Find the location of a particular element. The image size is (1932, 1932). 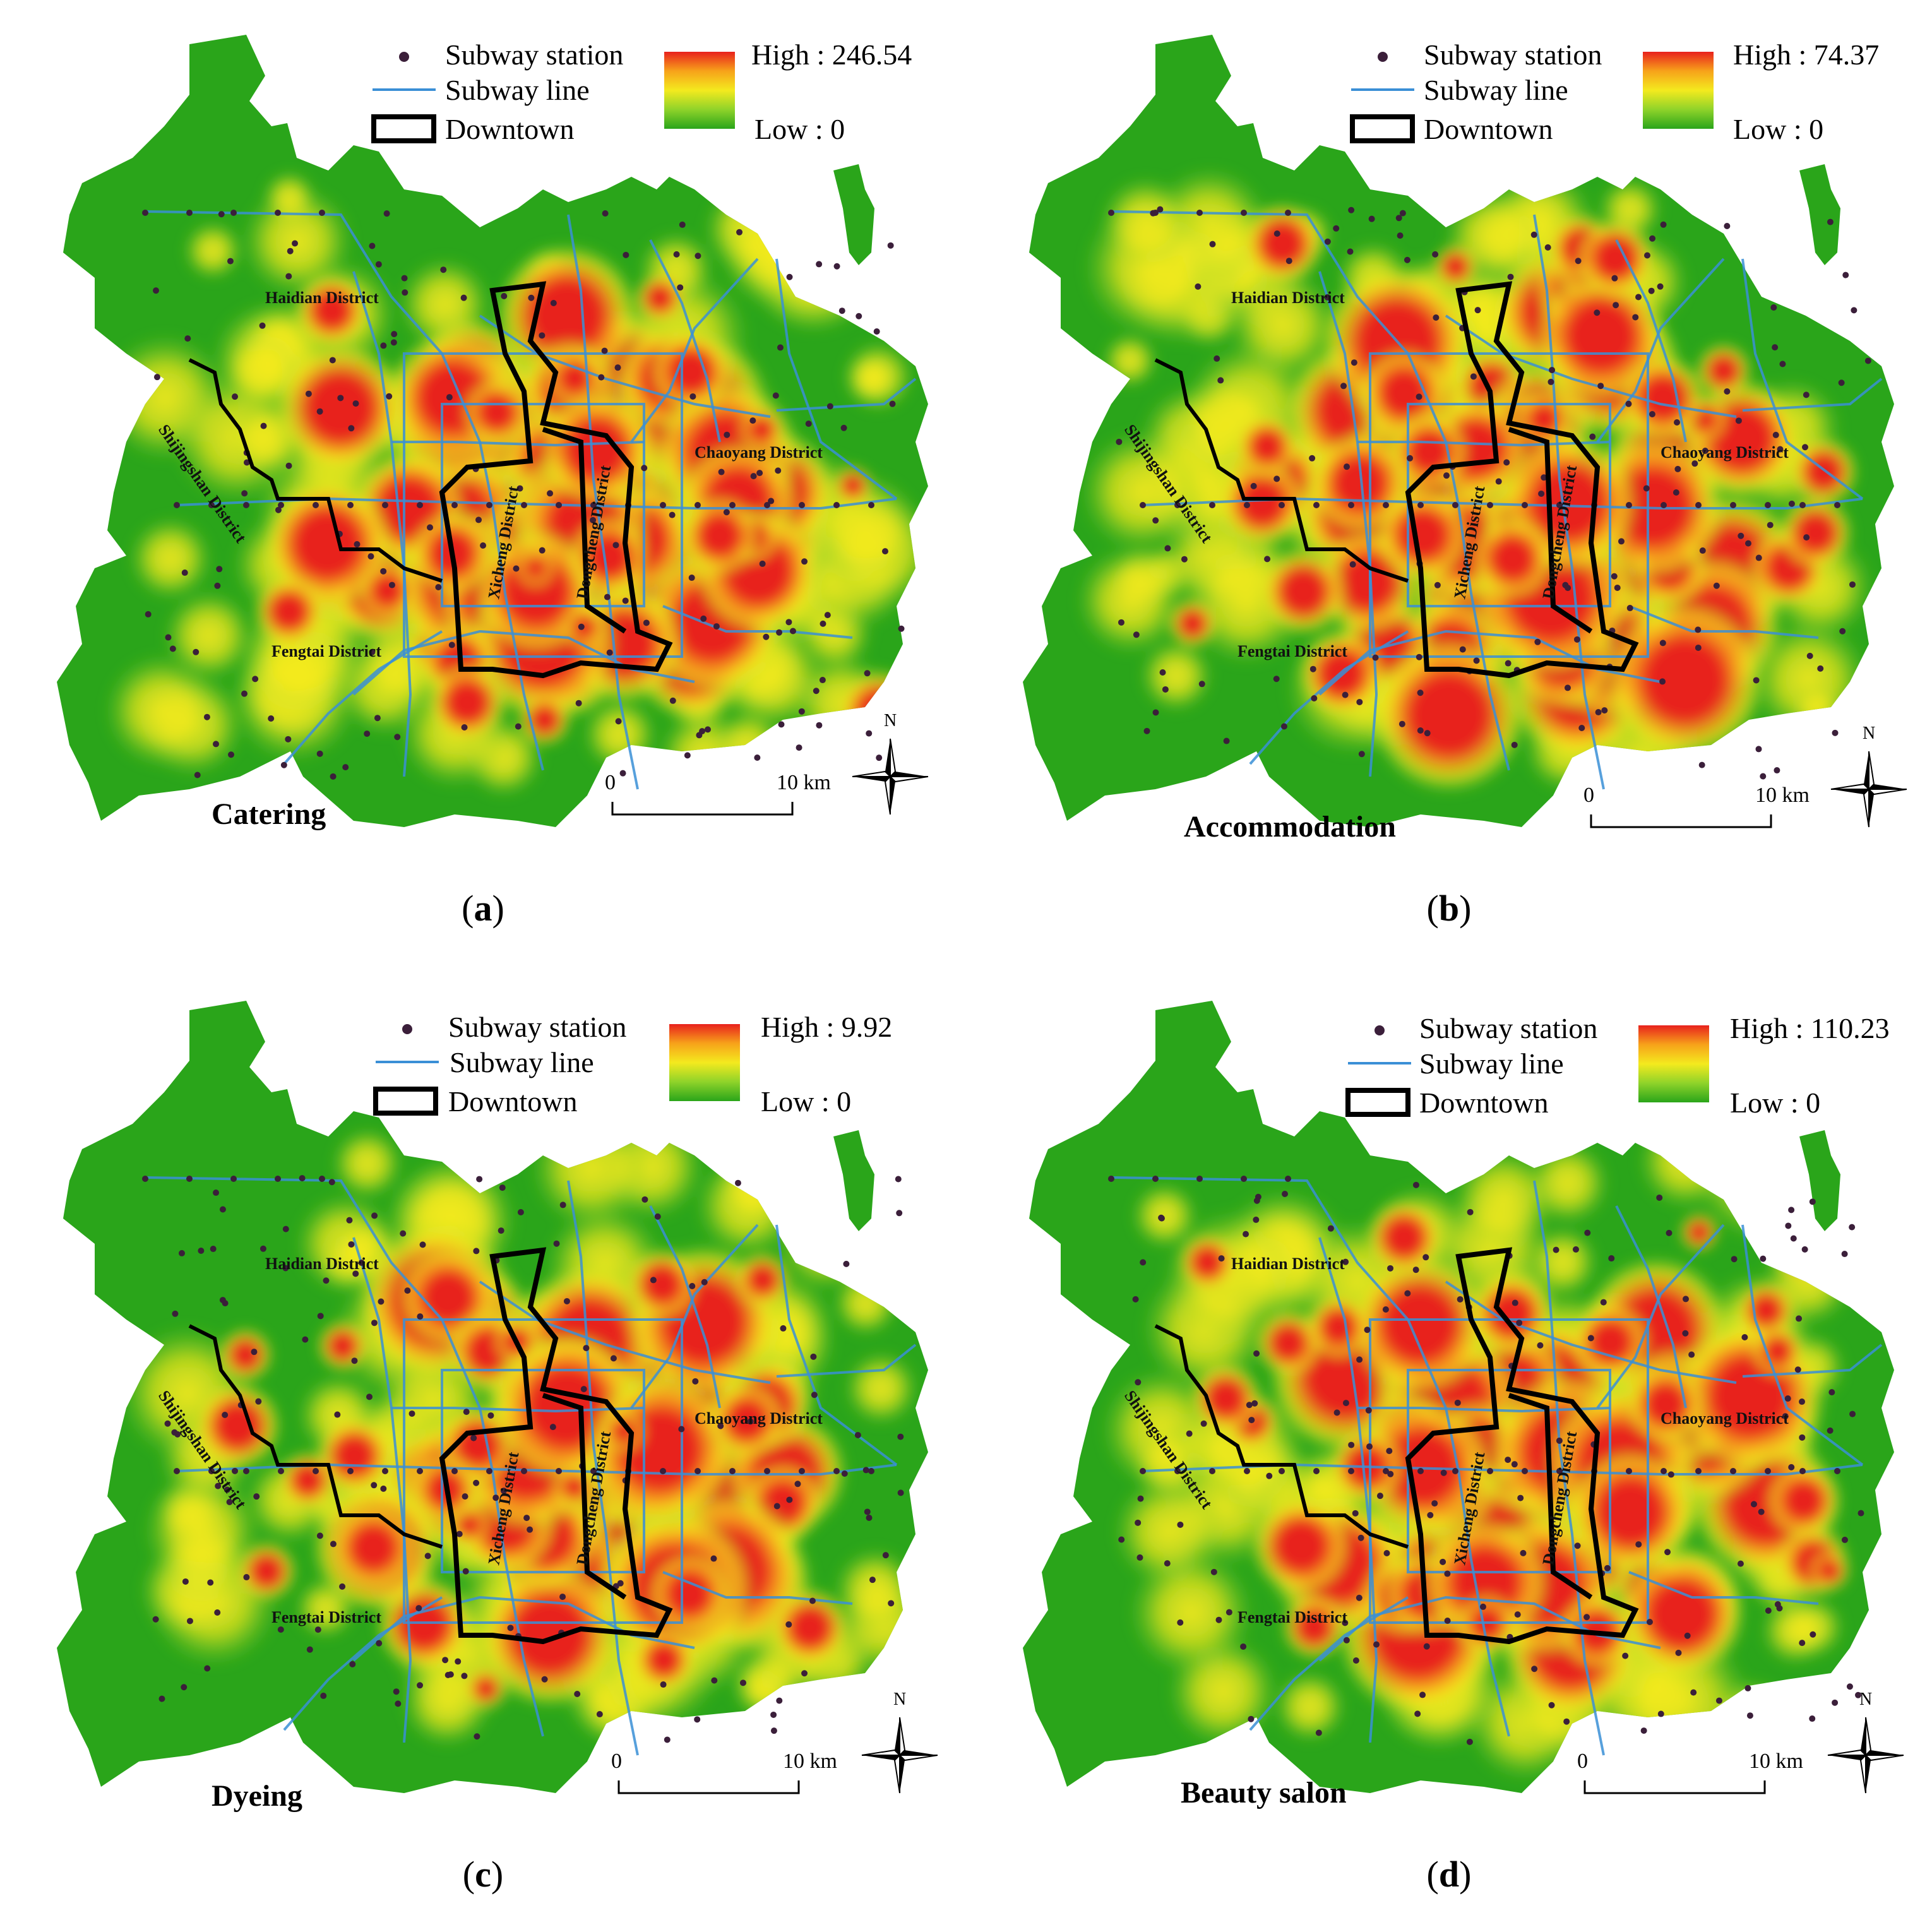

legend-high-value: High : 74.37 is located at coordinates (1806, 55).